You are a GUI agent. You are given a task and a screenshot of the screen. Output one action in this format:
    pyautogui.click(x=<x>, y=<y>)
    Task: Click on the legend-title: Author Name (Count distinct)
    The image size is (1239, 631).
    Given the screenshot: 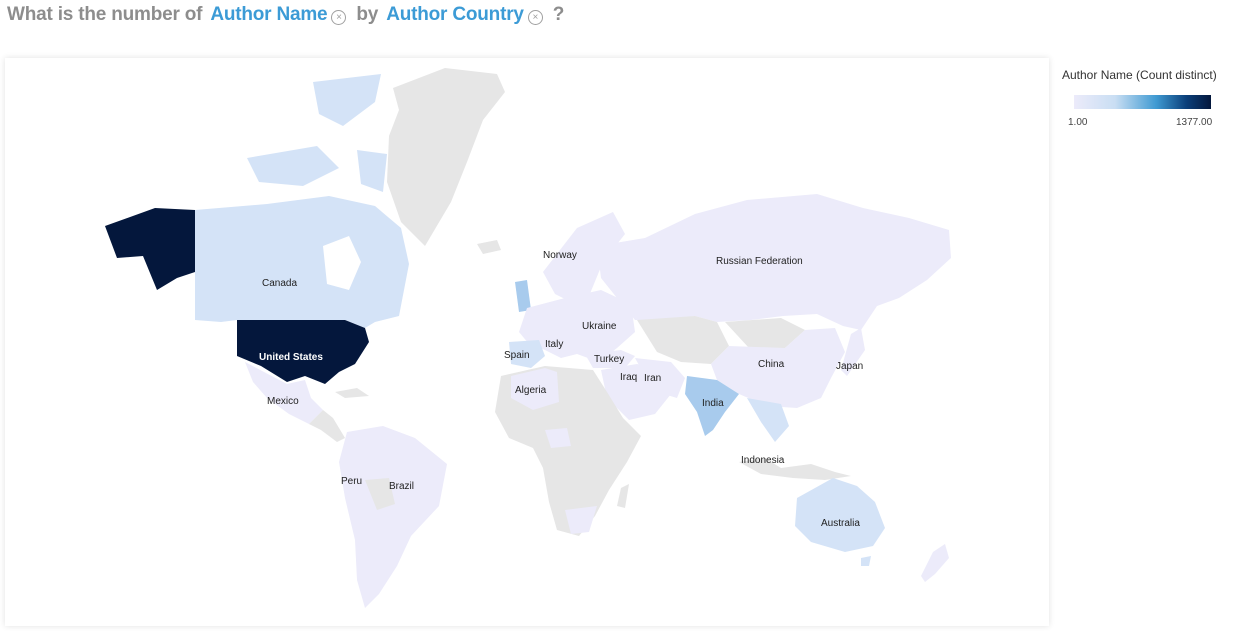 What is the action you would take?
    pyautogui.click(x=1150, y=75)
    